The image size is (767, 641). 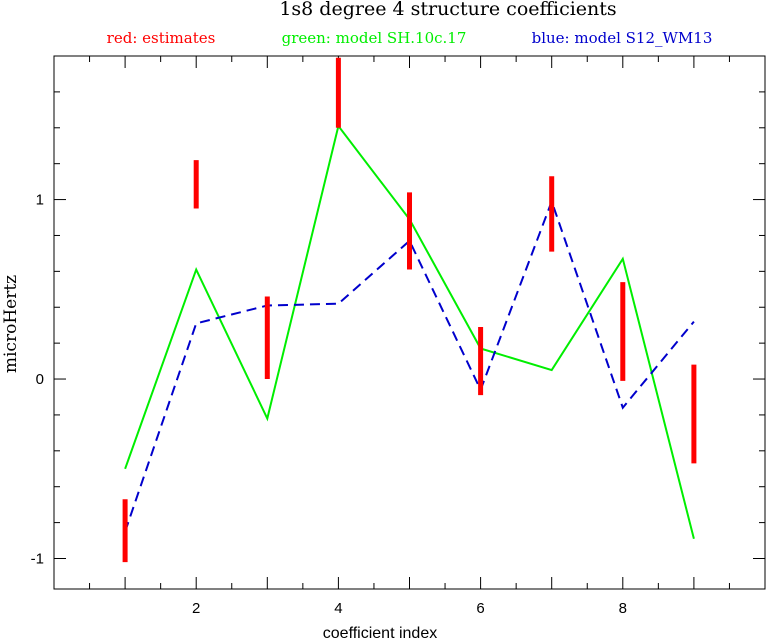 I want to click on y-tick-labels: -1 0 1, so click(x=37, y=380).